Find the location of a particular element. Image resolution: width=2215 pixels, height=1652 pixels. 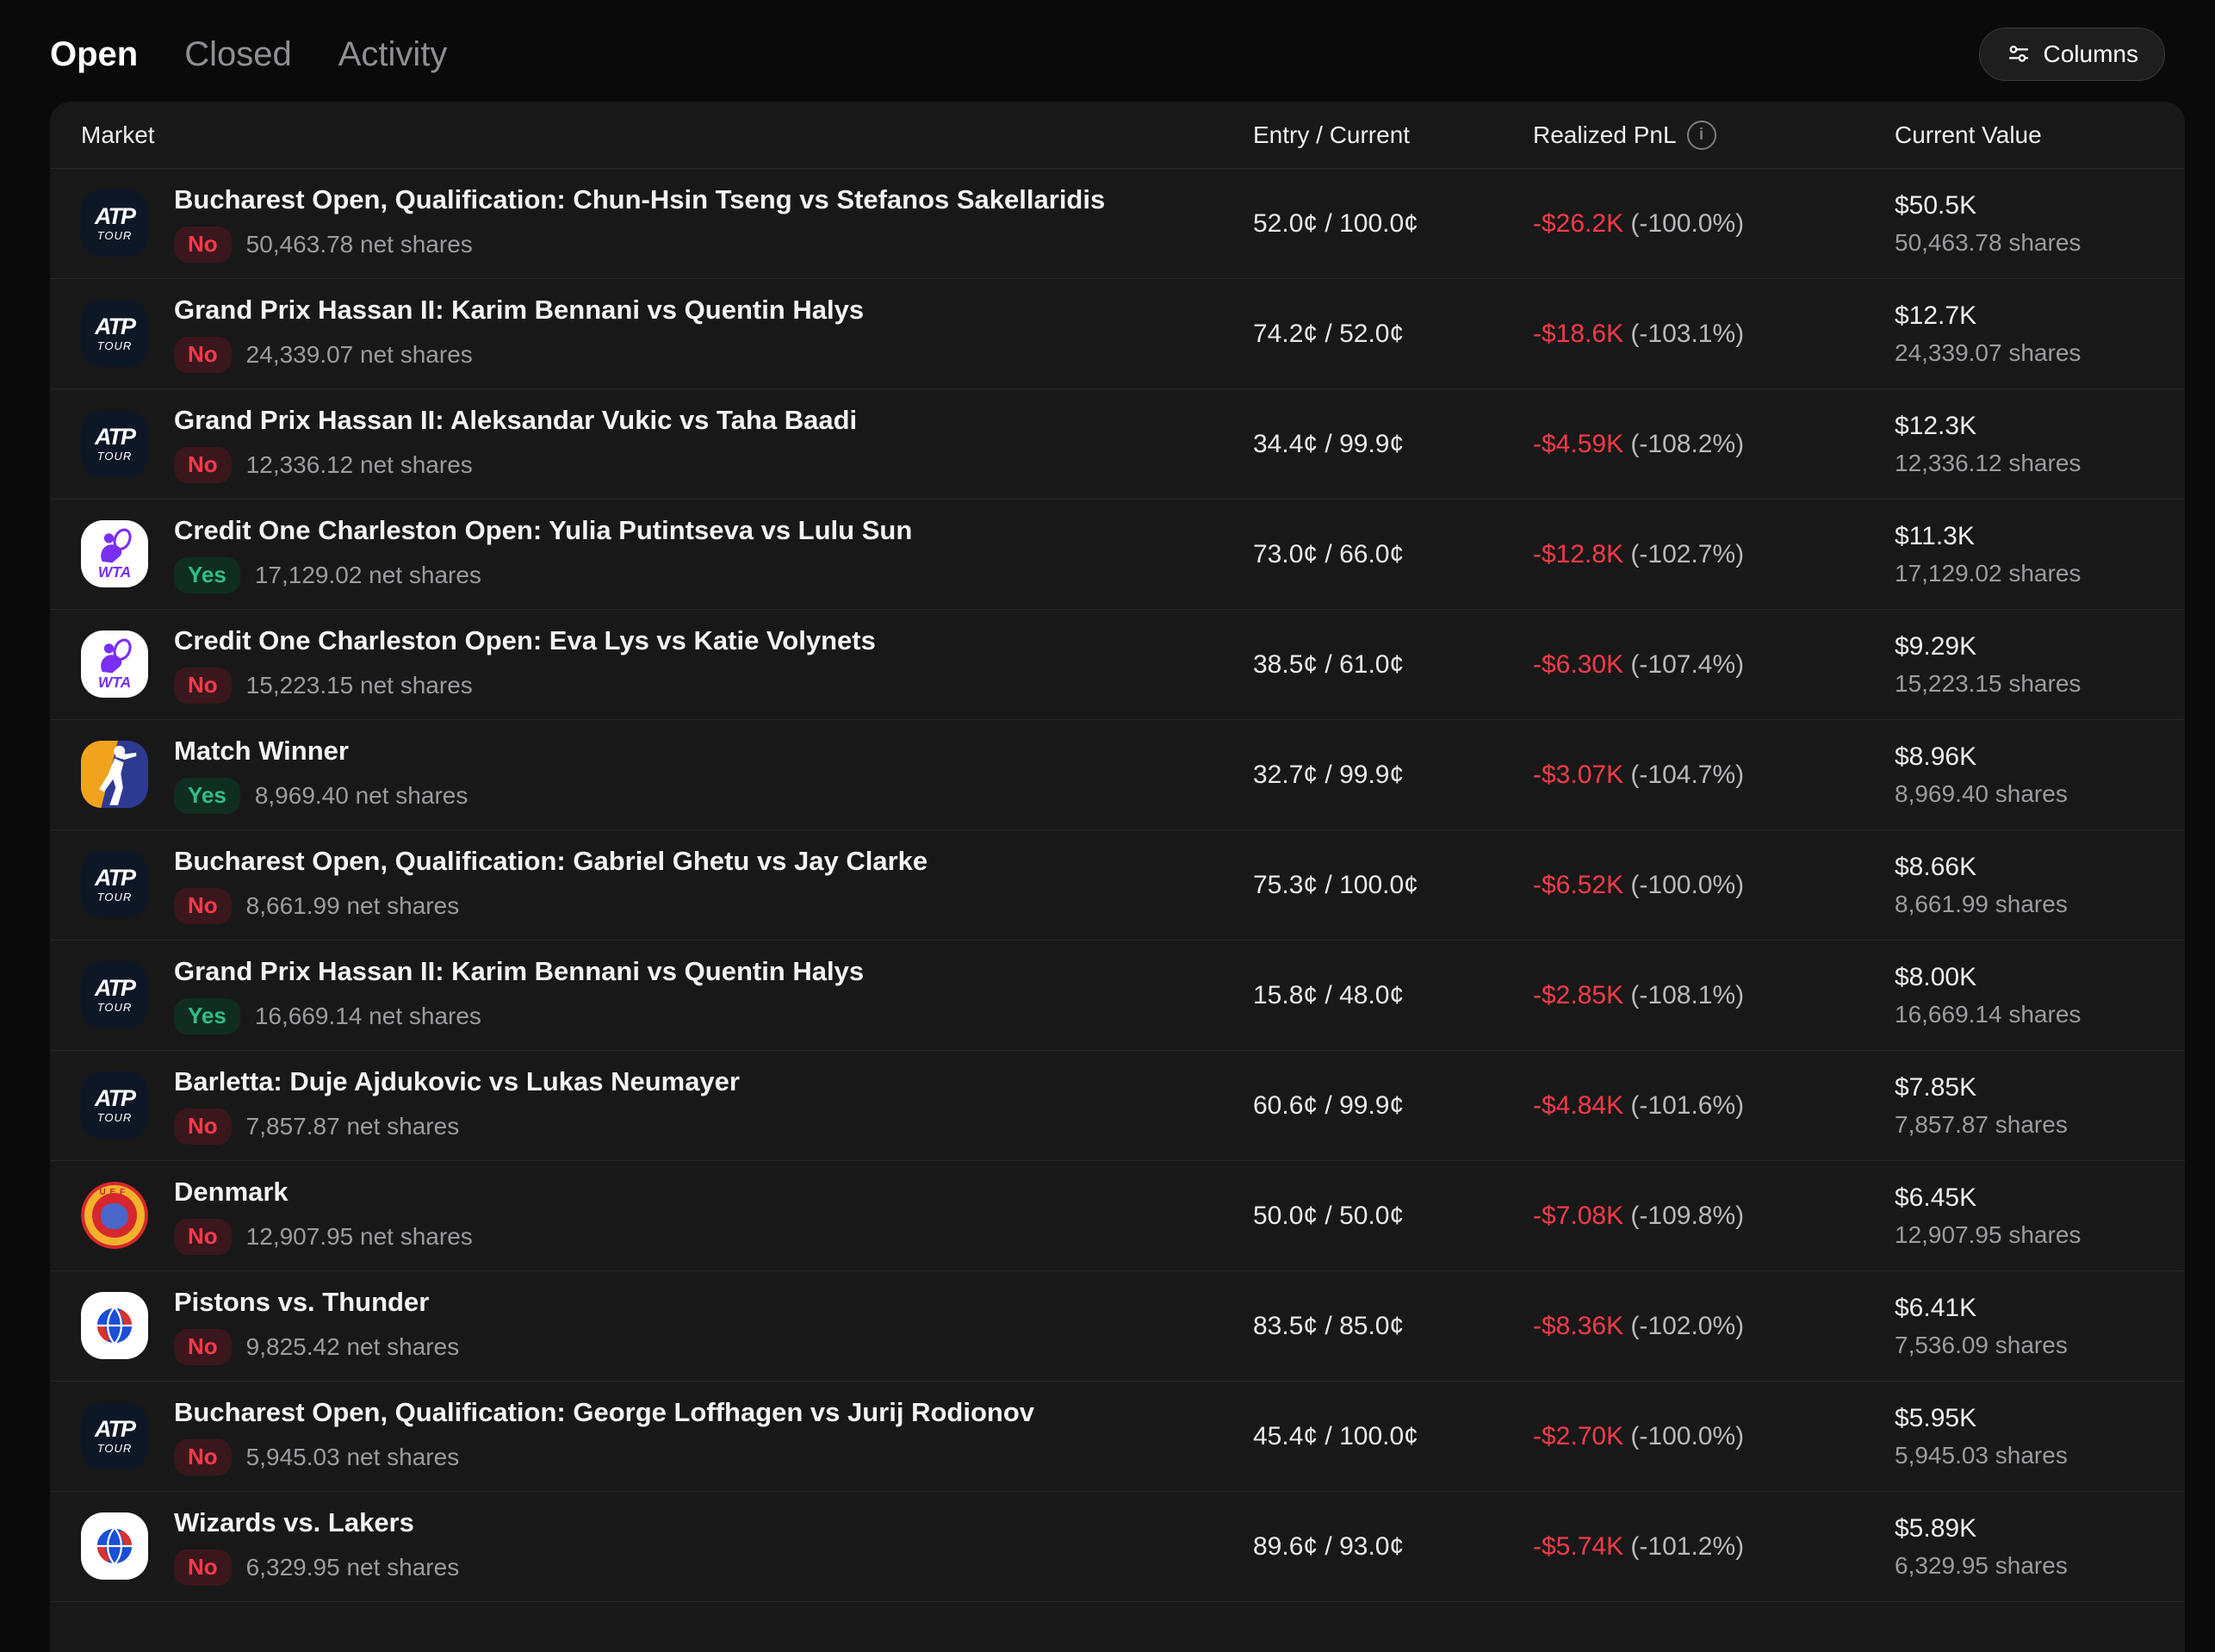

current-value-shares: 16,669.14 shares is located at coordinates (1988, 1014).